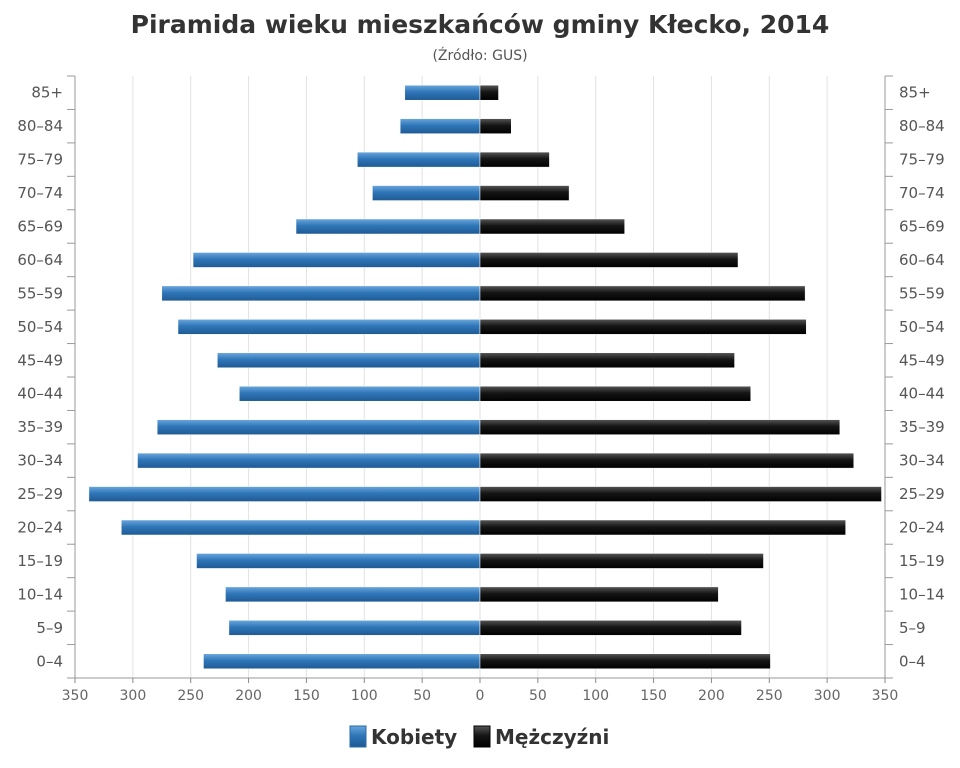  What do you see at coordinates (40, 594) in the screenshot?
I see `category-label-left: 10–14` at bounding box center [40, 594].